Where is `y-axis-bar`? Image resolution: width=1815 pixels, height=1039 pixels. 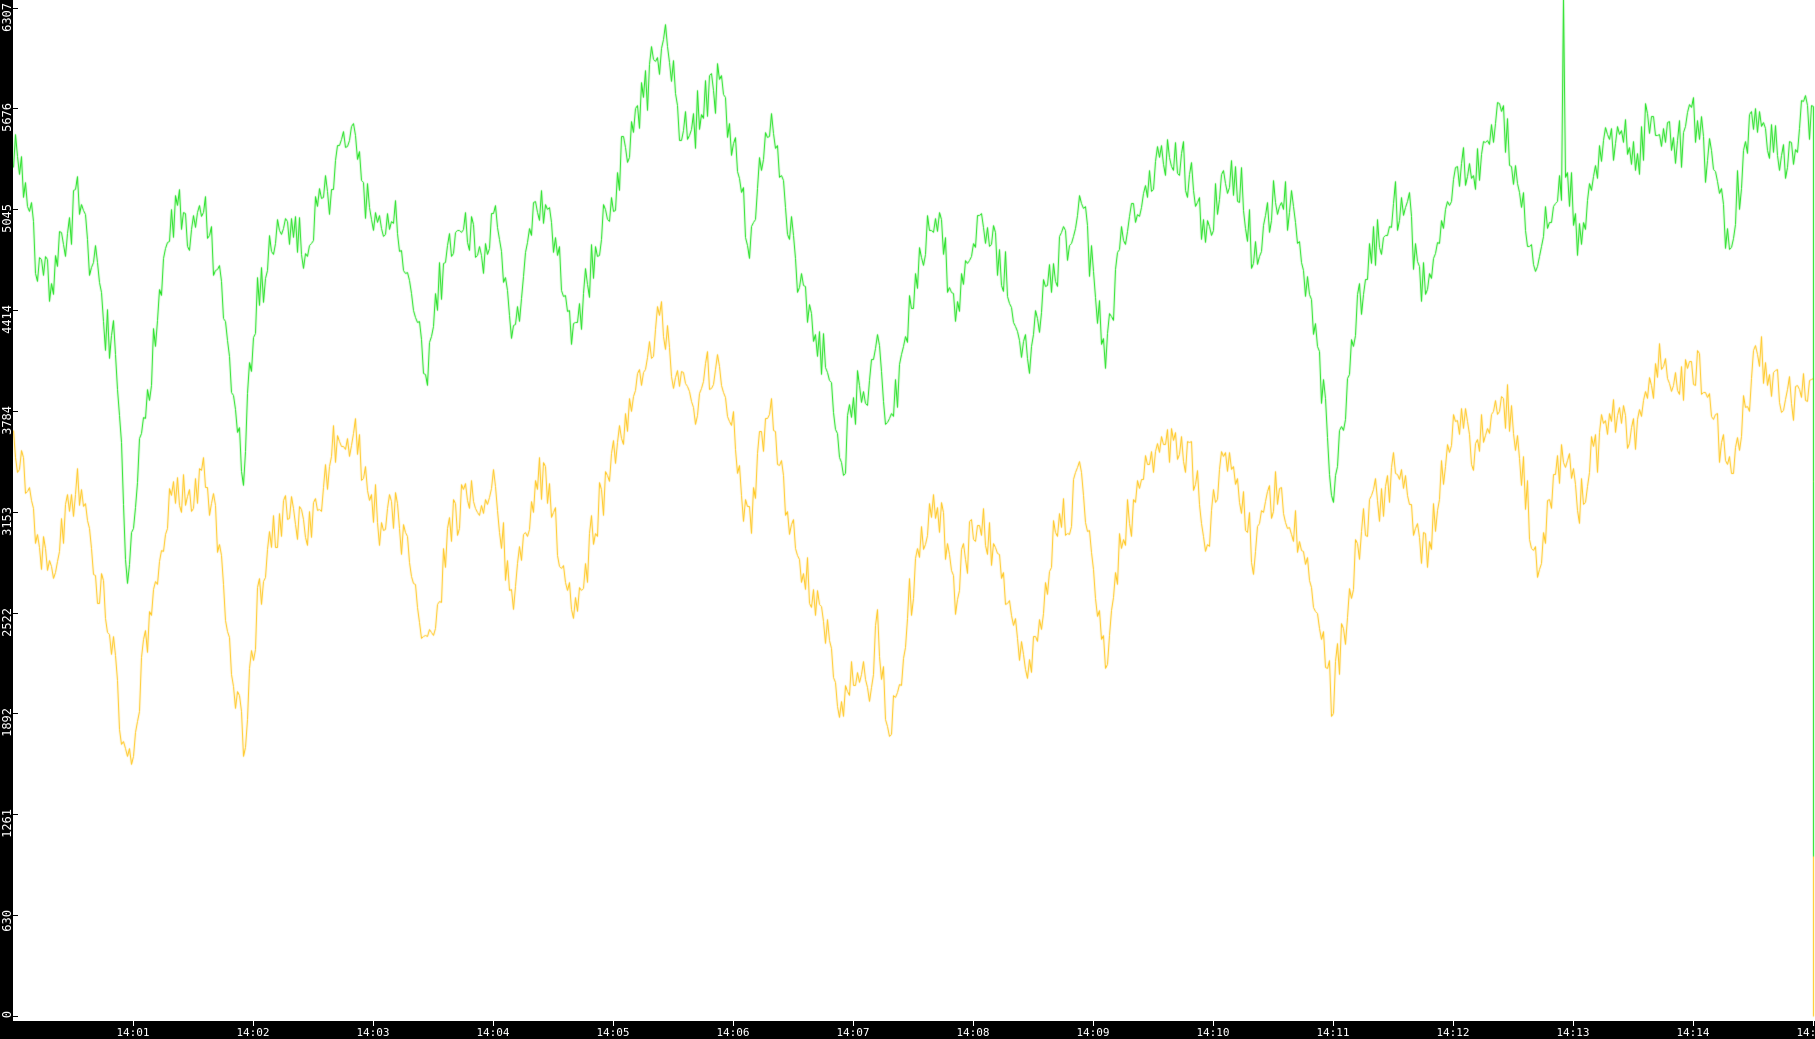
y-axis-bar is located at coordinates (6, 519).